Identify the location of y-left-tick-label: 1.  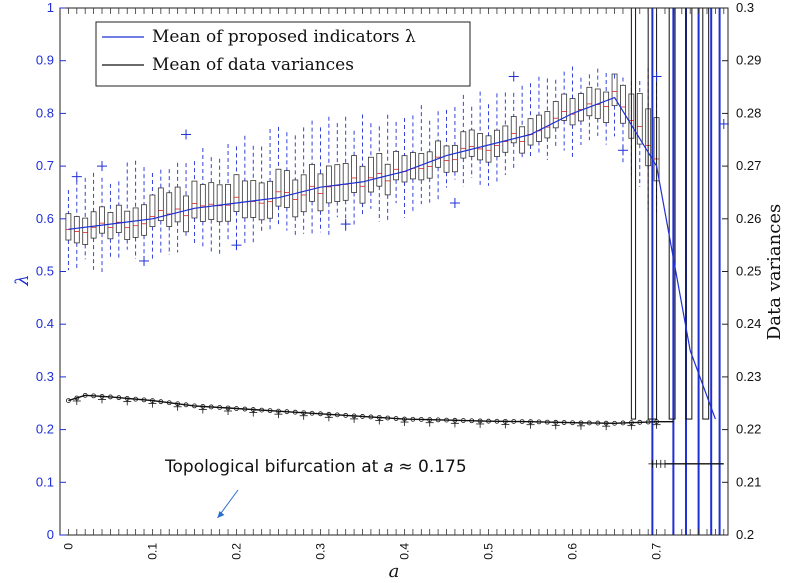
(50, 7).